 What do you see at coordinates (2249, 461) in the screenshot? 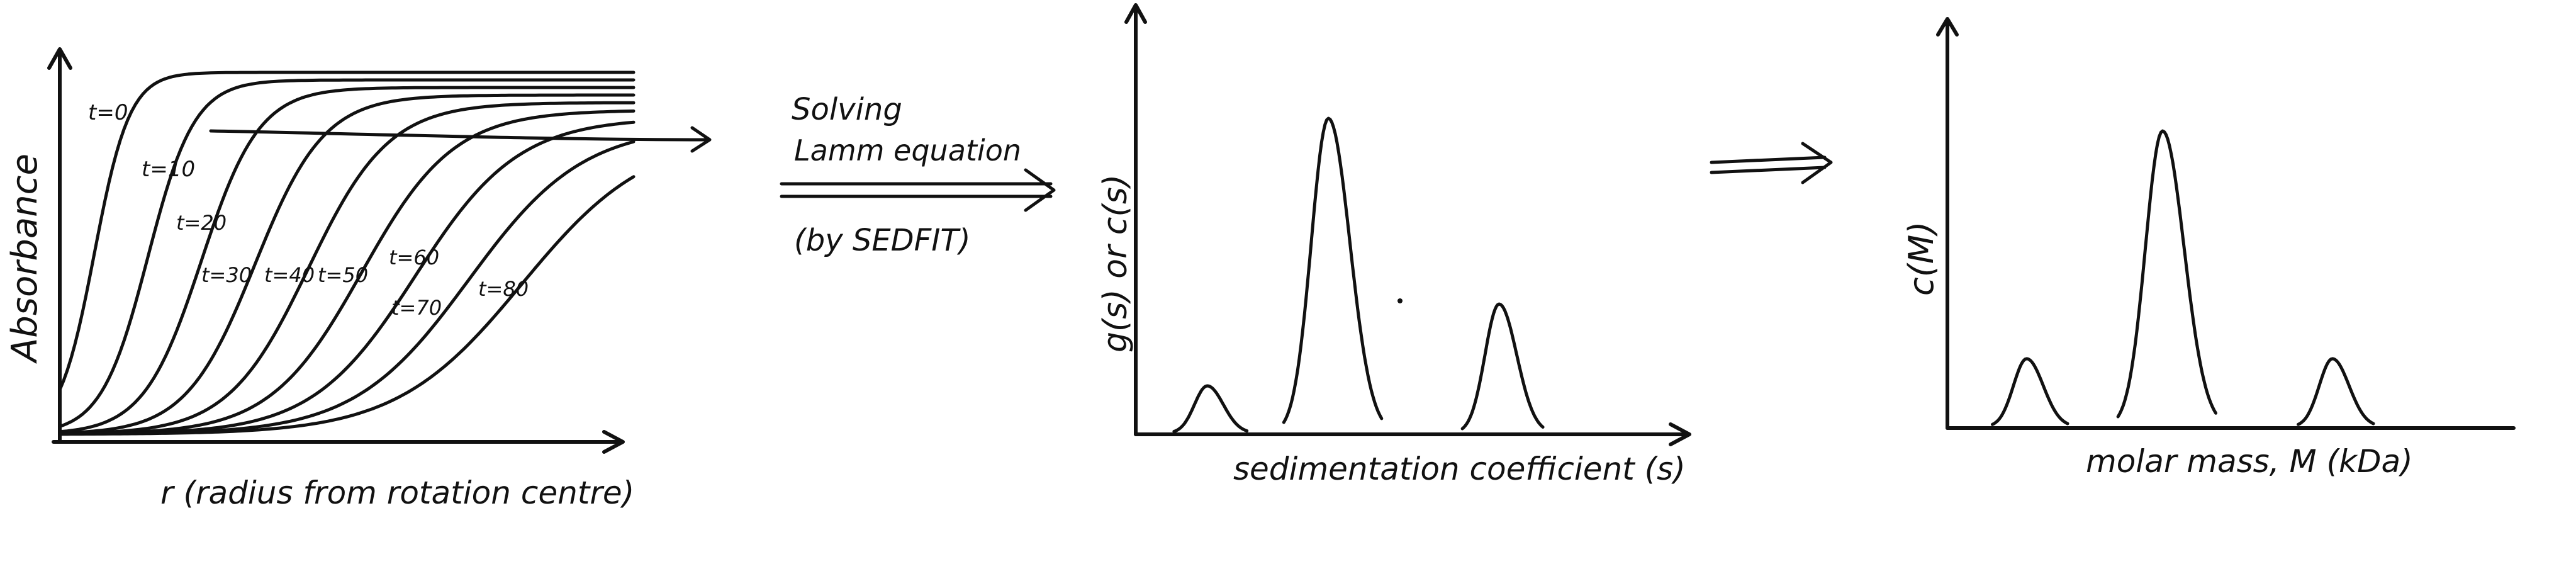
I see `panel3-x-label: molar mass, M (kDa)` at bounding box center [2249, 461].